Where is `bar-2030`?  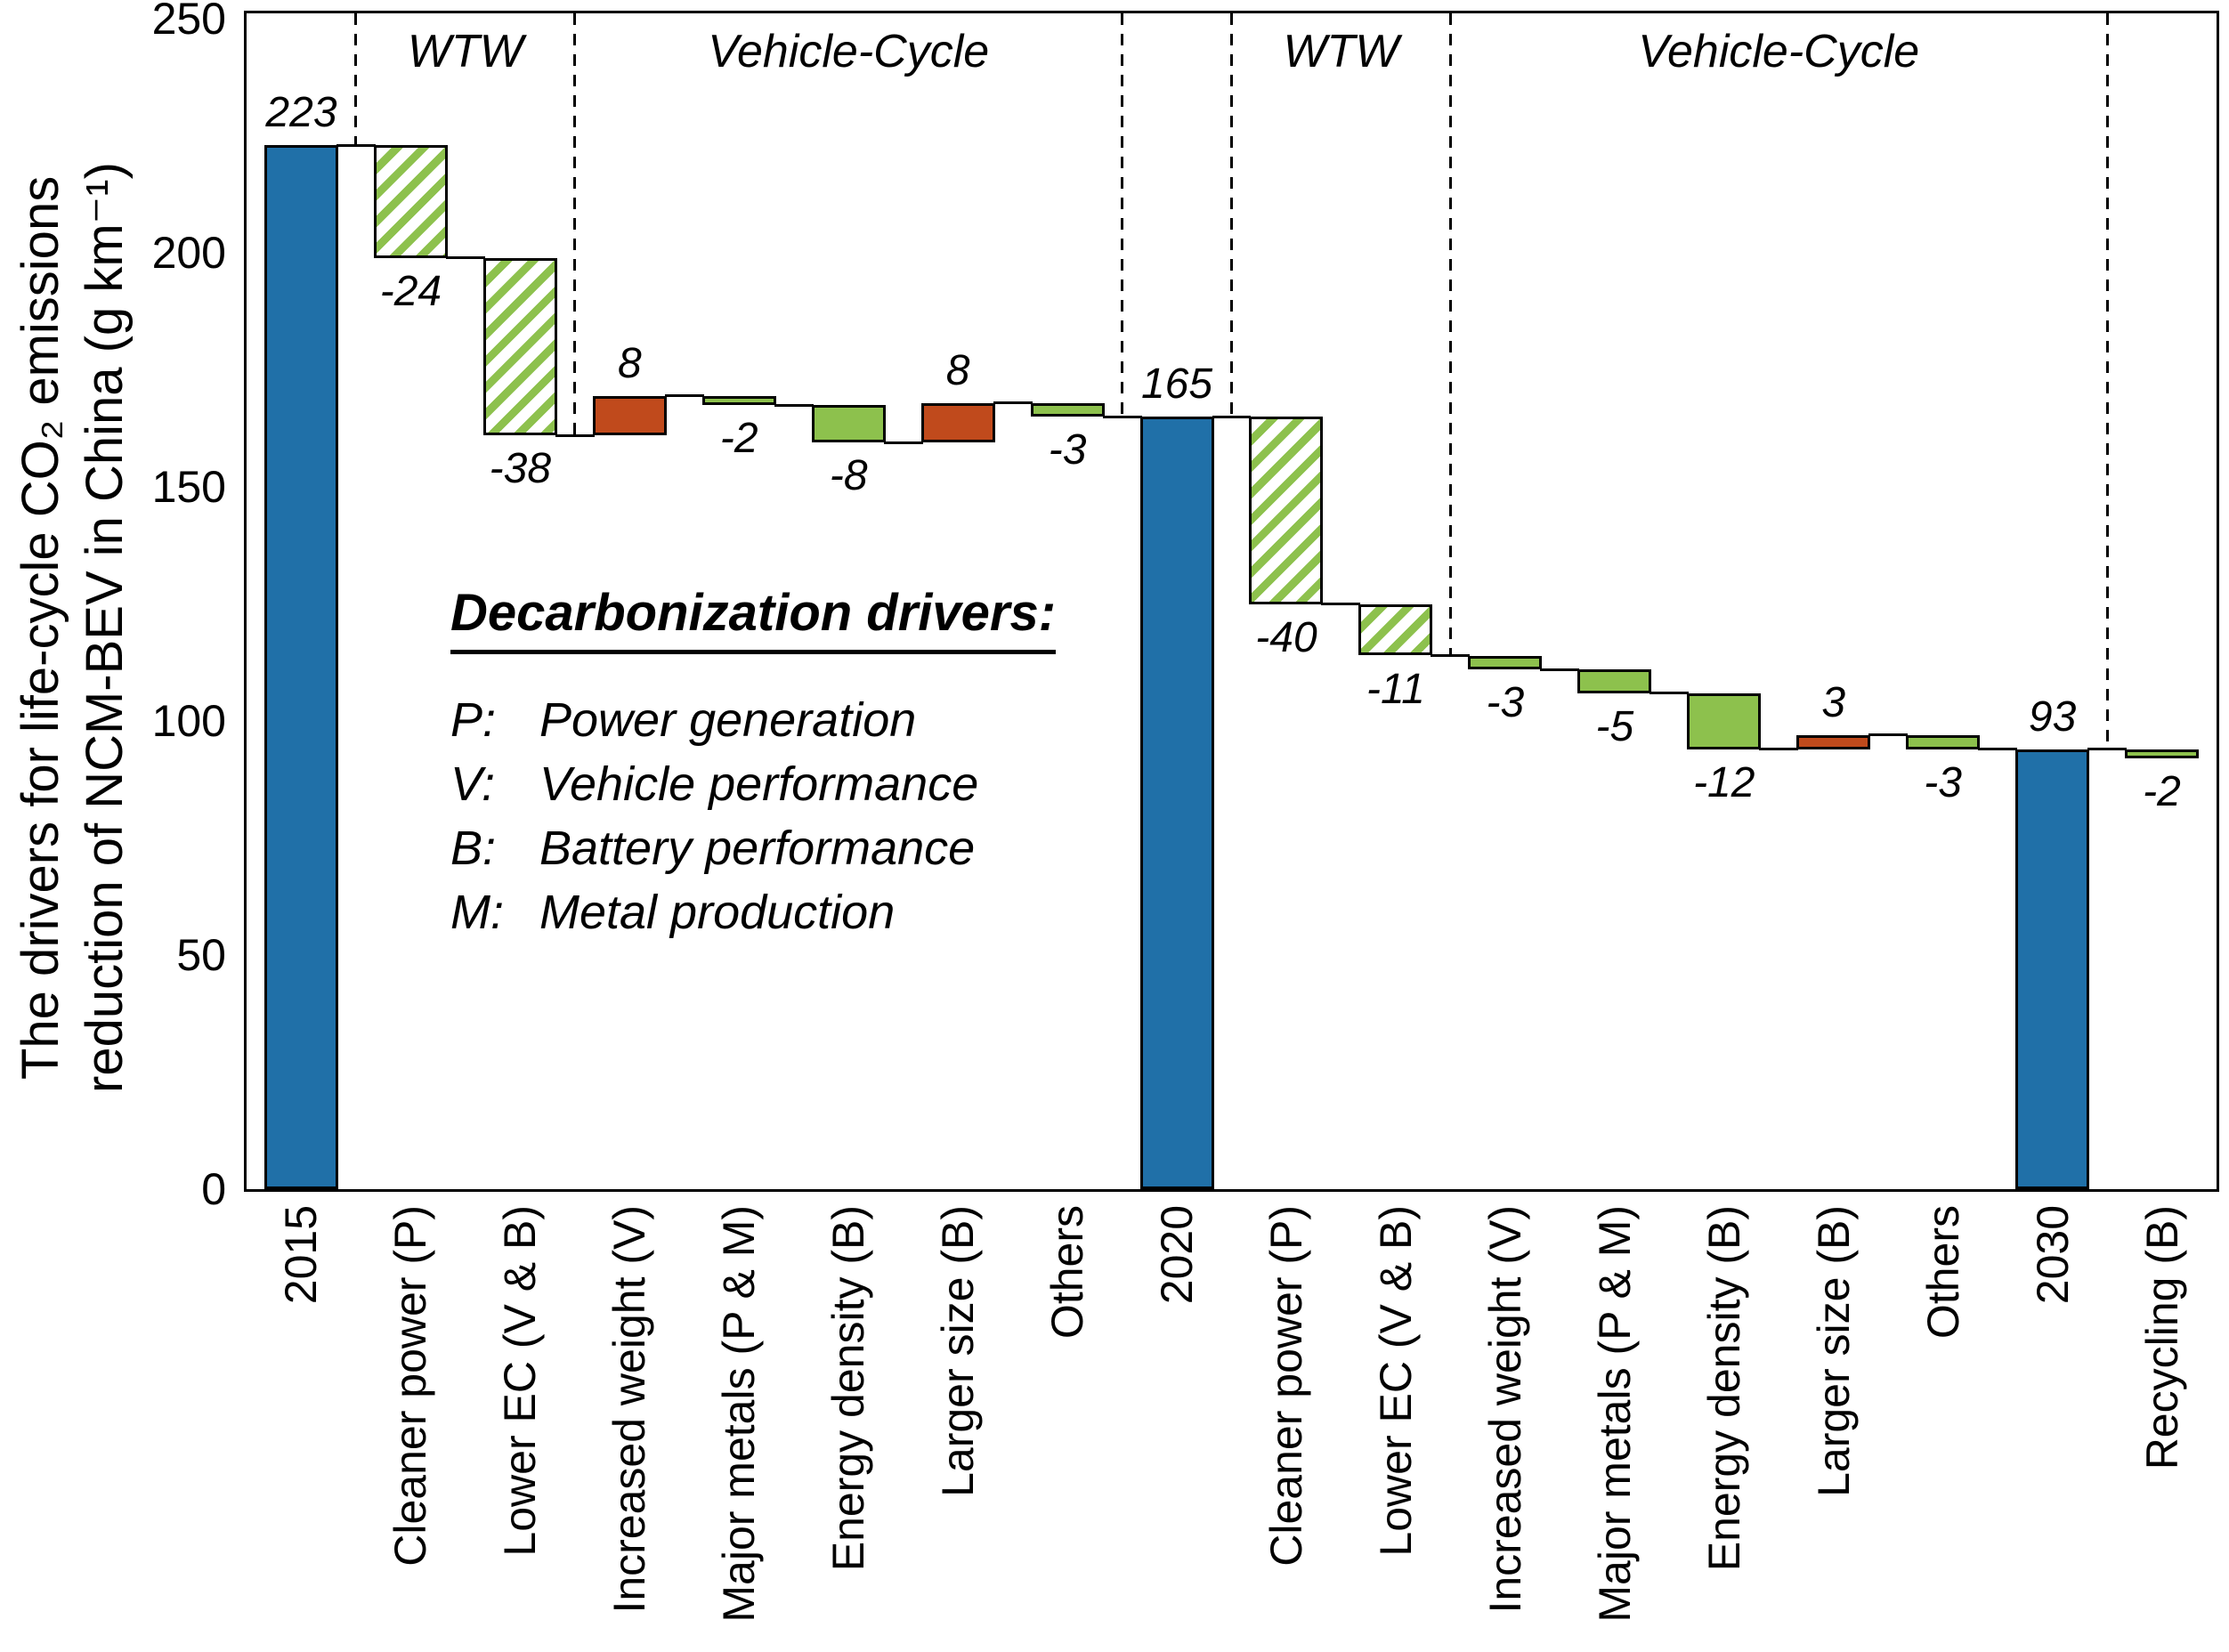
bar-2030 is located at coordinates (2052, 969).